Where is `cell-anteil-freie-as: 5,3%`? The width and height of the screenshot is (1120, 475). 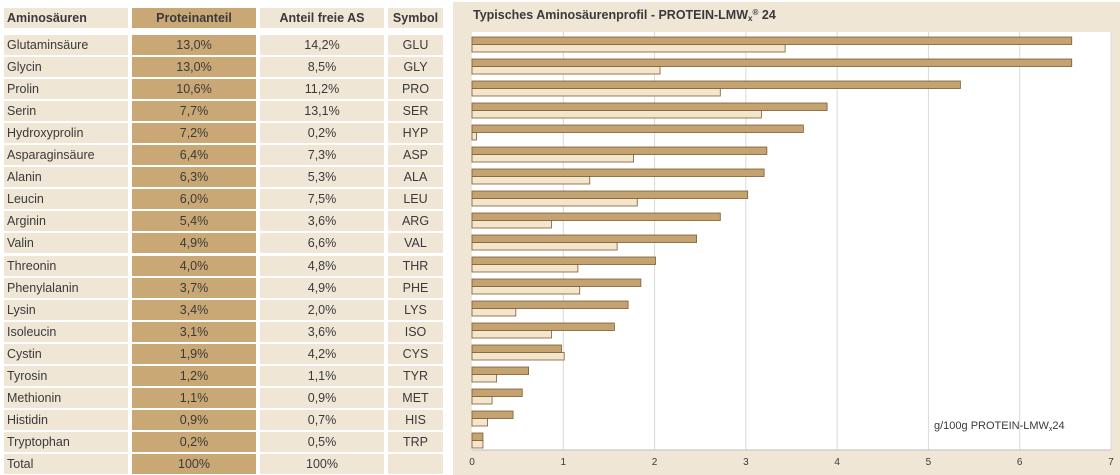 cell-anteil-freie-as: 5,3% is located at coordinates (322, 177).